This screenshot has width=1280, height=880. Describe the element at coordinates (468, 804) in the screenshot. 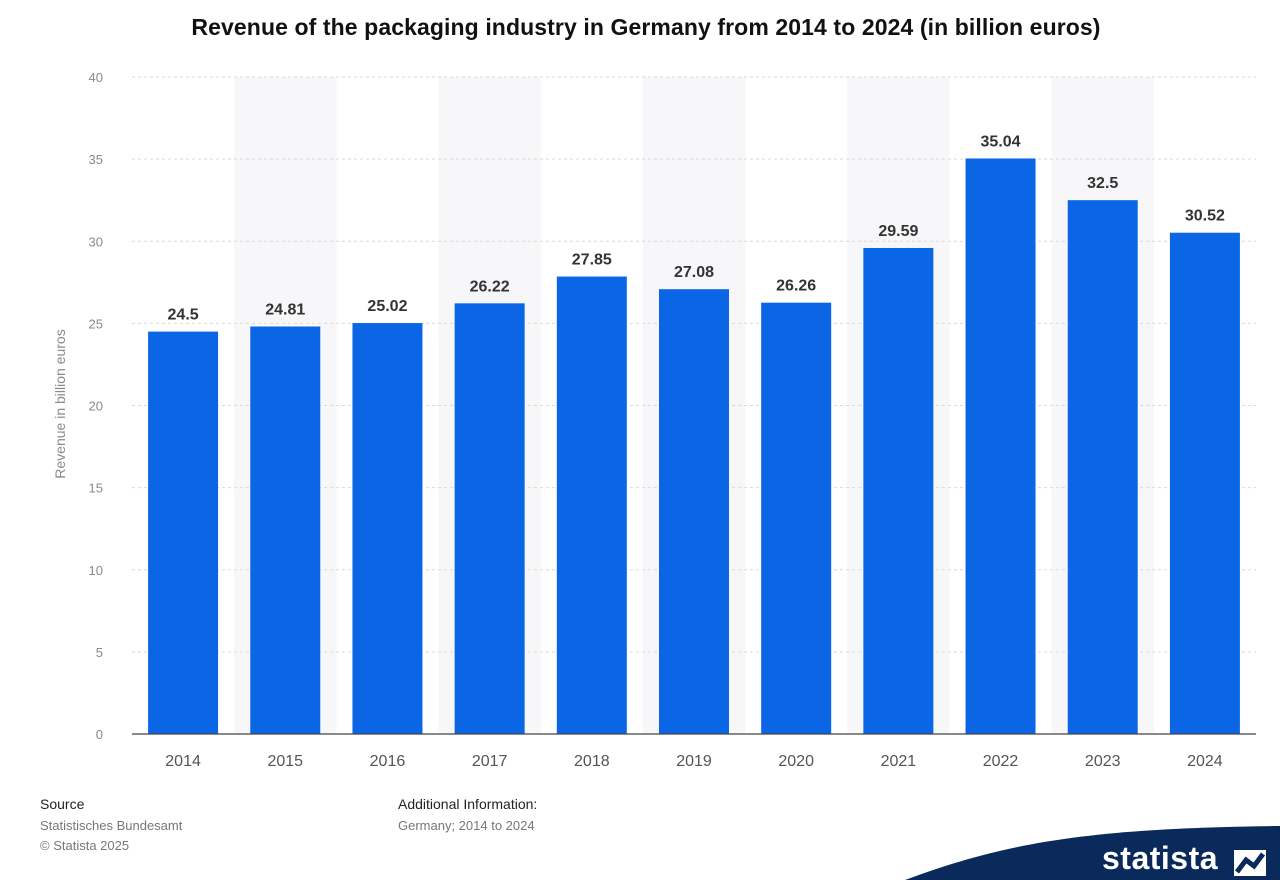

I see `additional-info-heading: Additional Information:` at that location.